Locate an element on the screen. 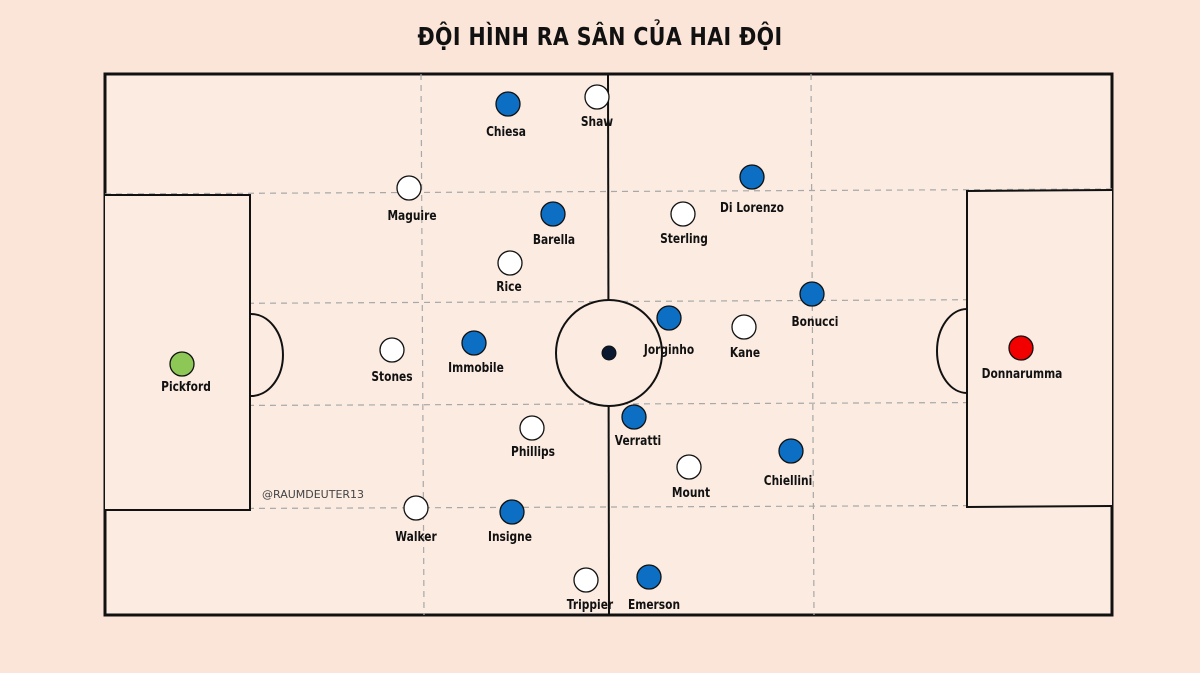  player-name: Chiesa is located at coordinates (506, 131).